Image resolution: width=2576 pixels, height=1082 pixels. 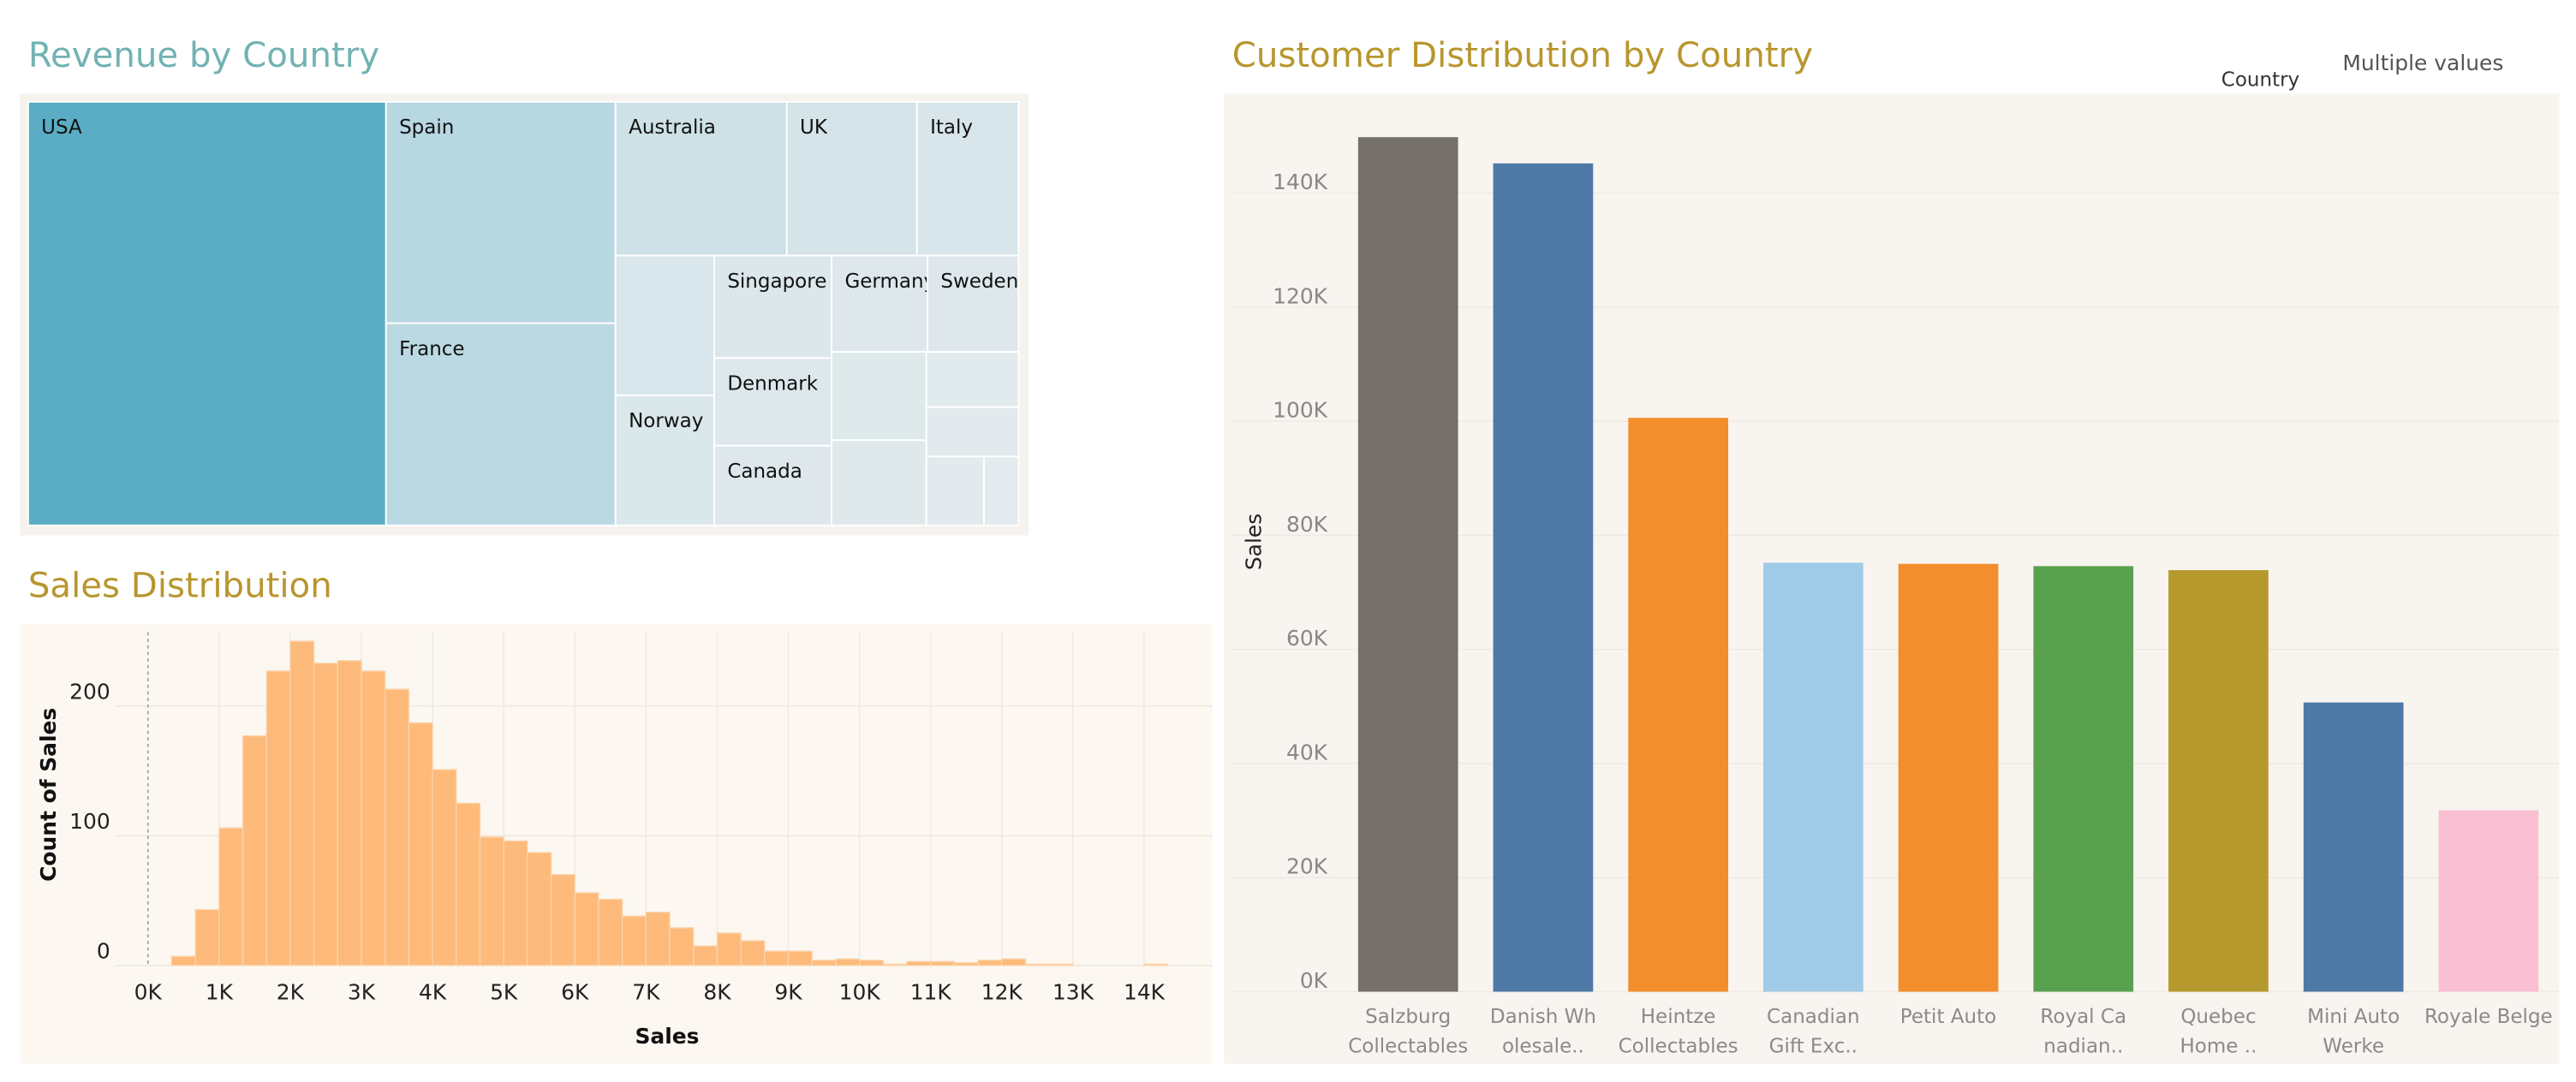 What do you see at coordinates (814, 127) in the screenshot?
I see `treemap-label: UK` at bounding box center [814, 127].